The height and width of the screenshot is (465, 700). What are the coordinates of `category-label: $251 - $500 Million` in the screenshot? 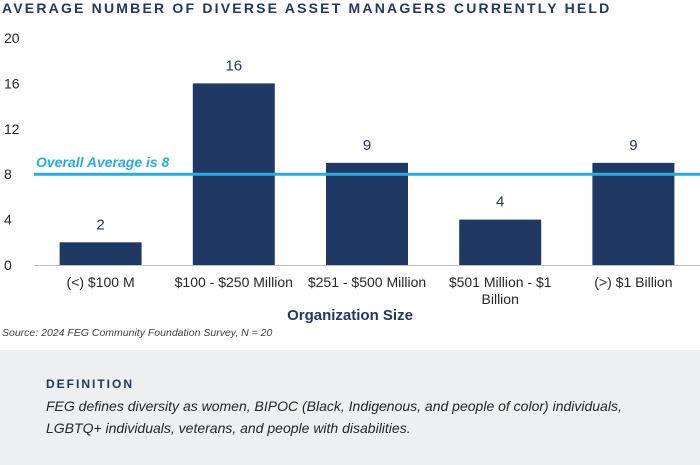 It's located at (367, 282).